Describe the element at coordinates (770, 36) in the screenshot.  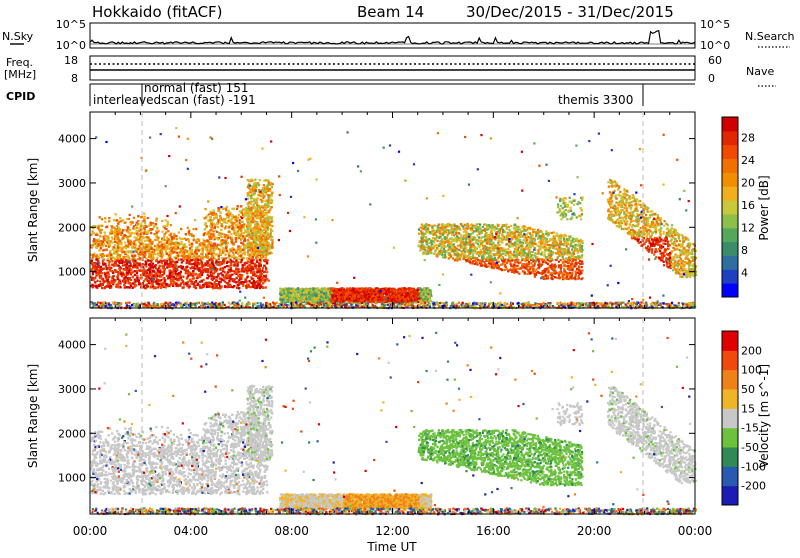
I see `nsearch-label: N.Search` at that location.